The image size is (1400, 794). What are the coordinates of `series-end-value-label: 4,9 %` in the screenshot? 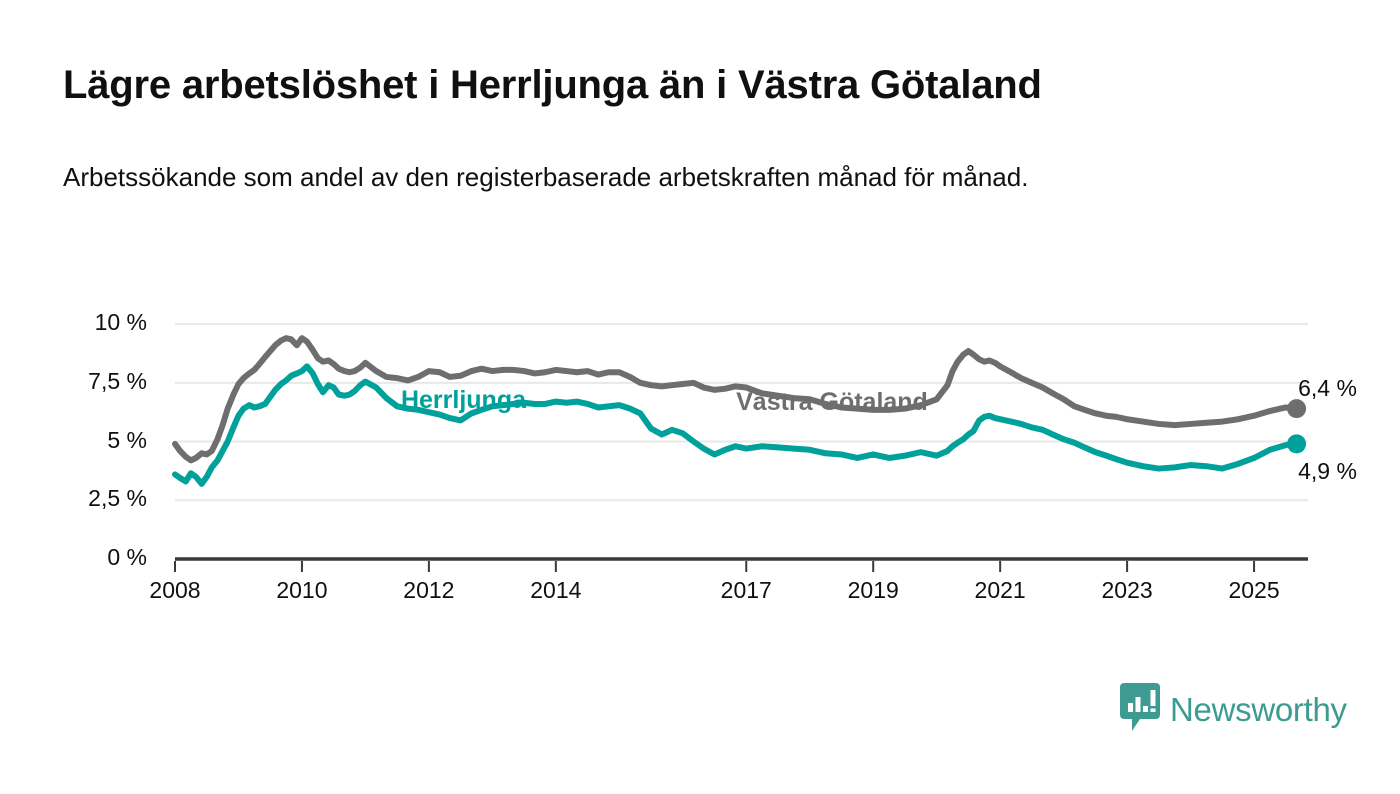 It's located at (1327, 470).